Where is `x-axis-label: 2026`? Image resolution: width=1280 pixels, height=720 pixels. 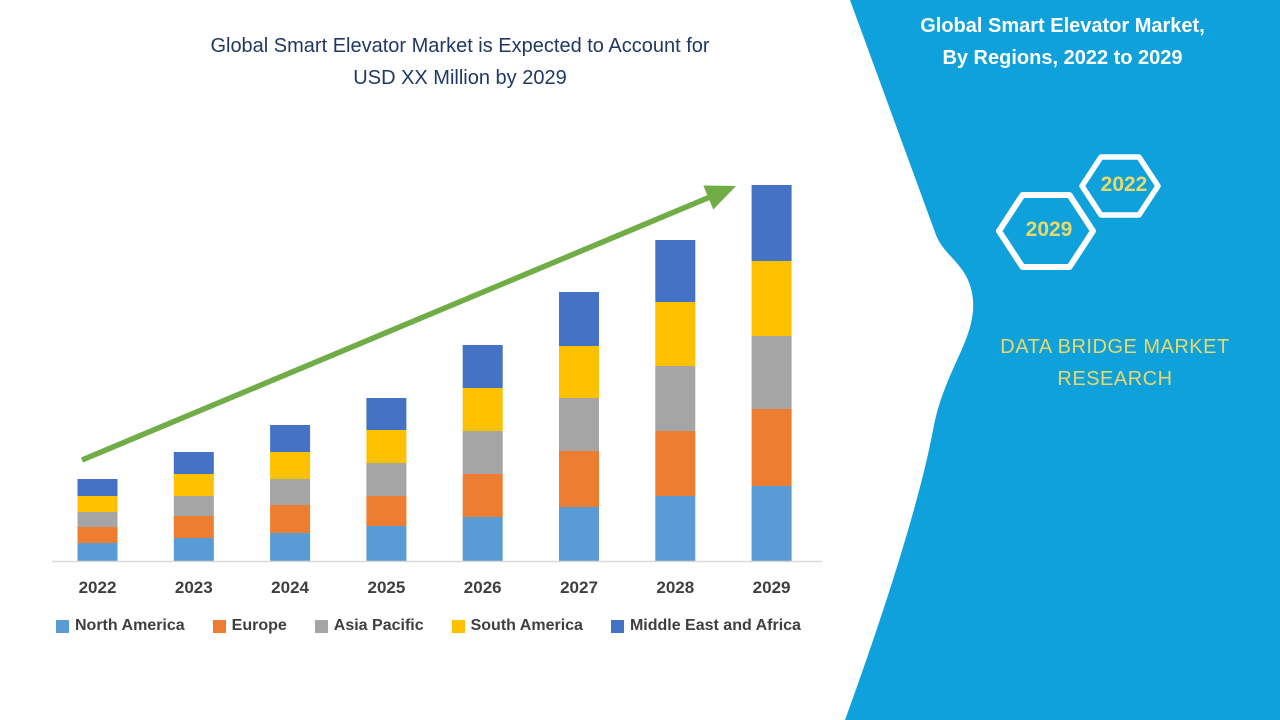 x-axis-label: 2026 is located at coordinates (483, 587).